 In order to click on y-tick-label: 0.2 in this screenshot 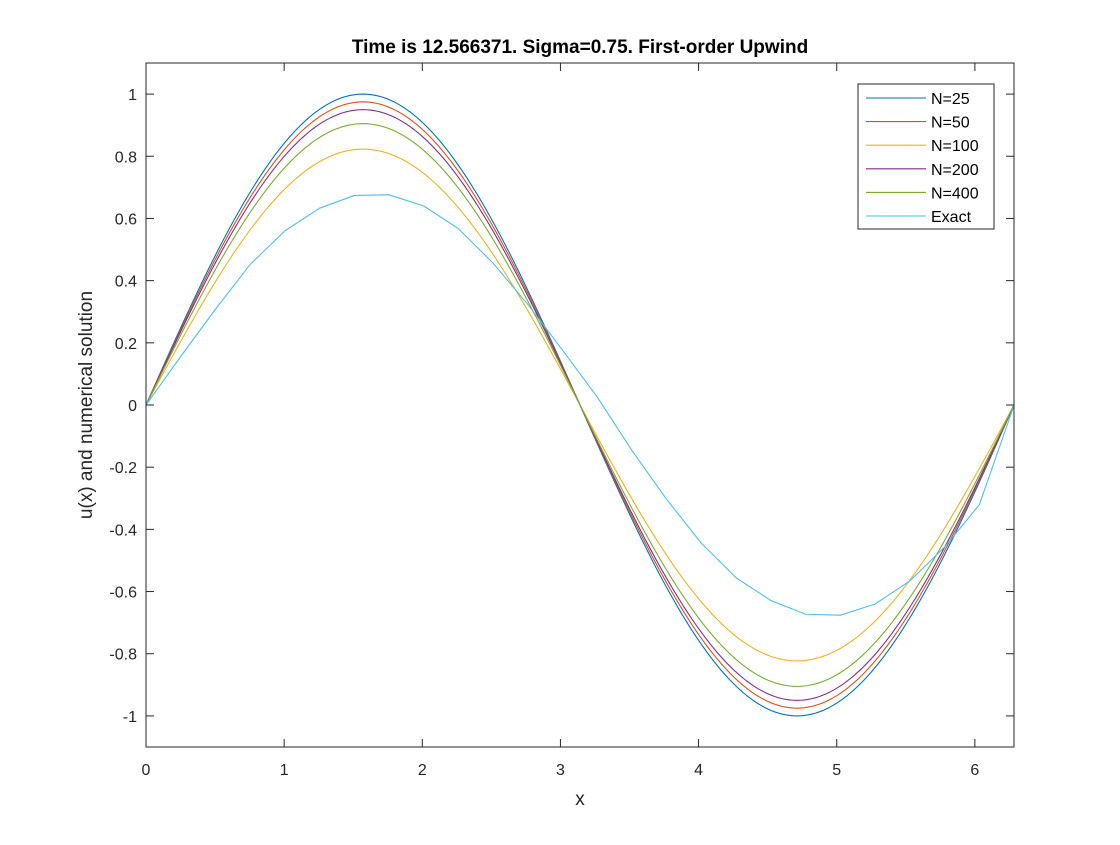, I will do `click(126, 344)`.